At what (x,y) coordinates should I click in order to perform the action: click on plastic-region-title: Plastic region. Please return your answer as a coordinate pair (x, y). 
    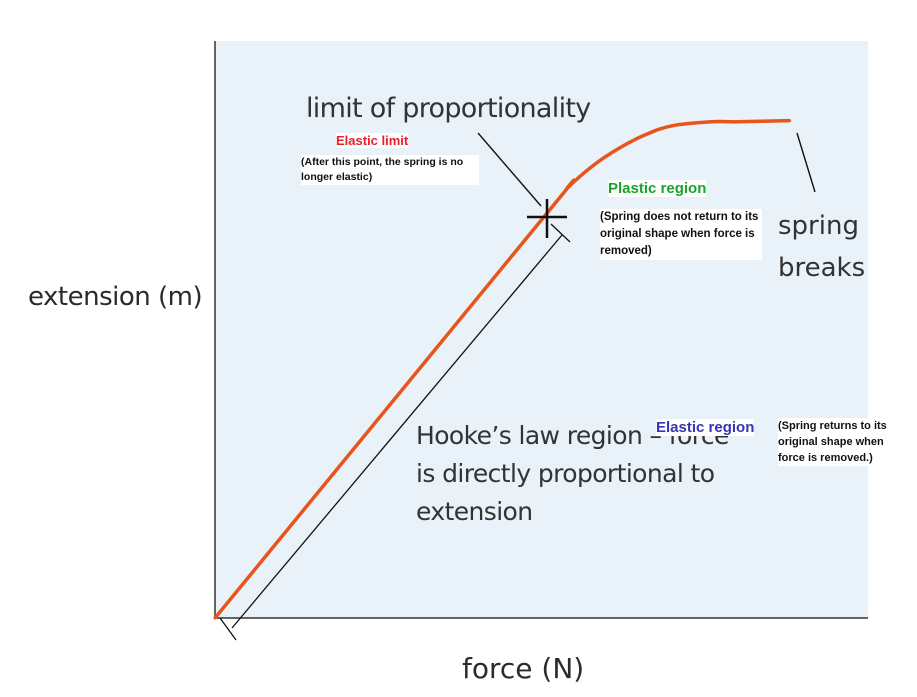
    Looking at the image, I should click on (657, 188).